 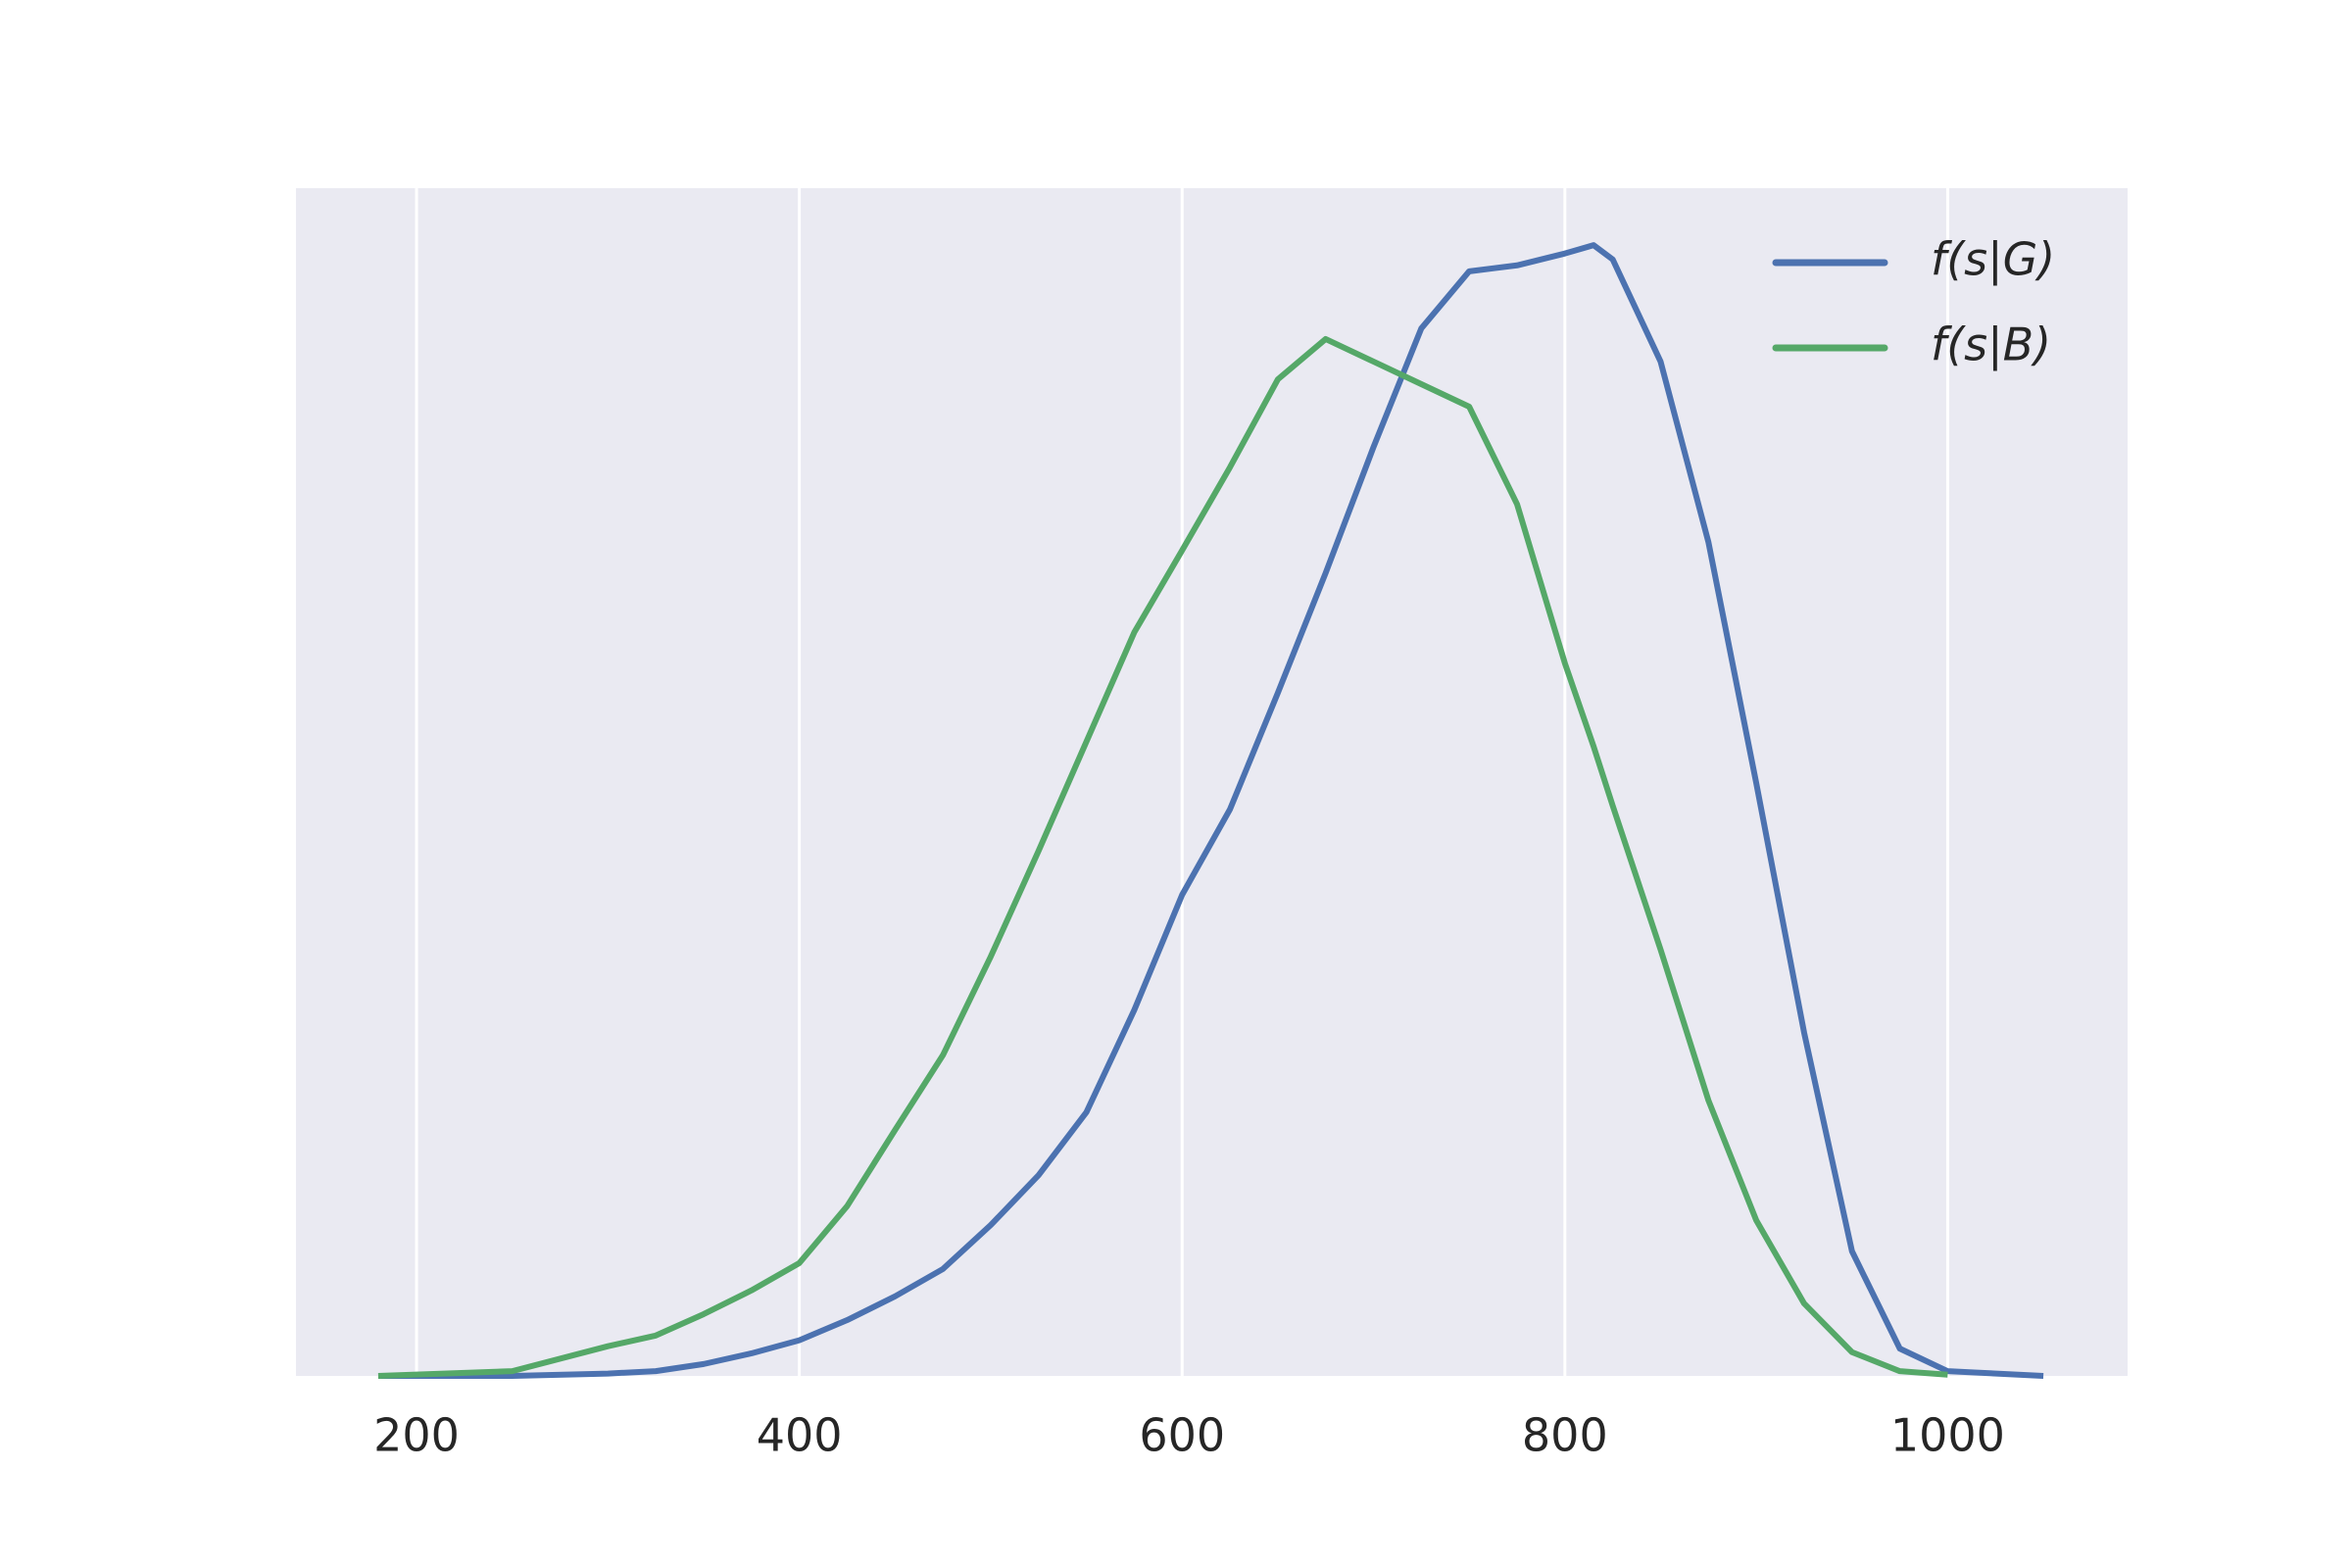 What do you see at coordinates (416, 1435) in the screenshot?
I see `x-tick-label: 200` at bounding box center [416, 1435].